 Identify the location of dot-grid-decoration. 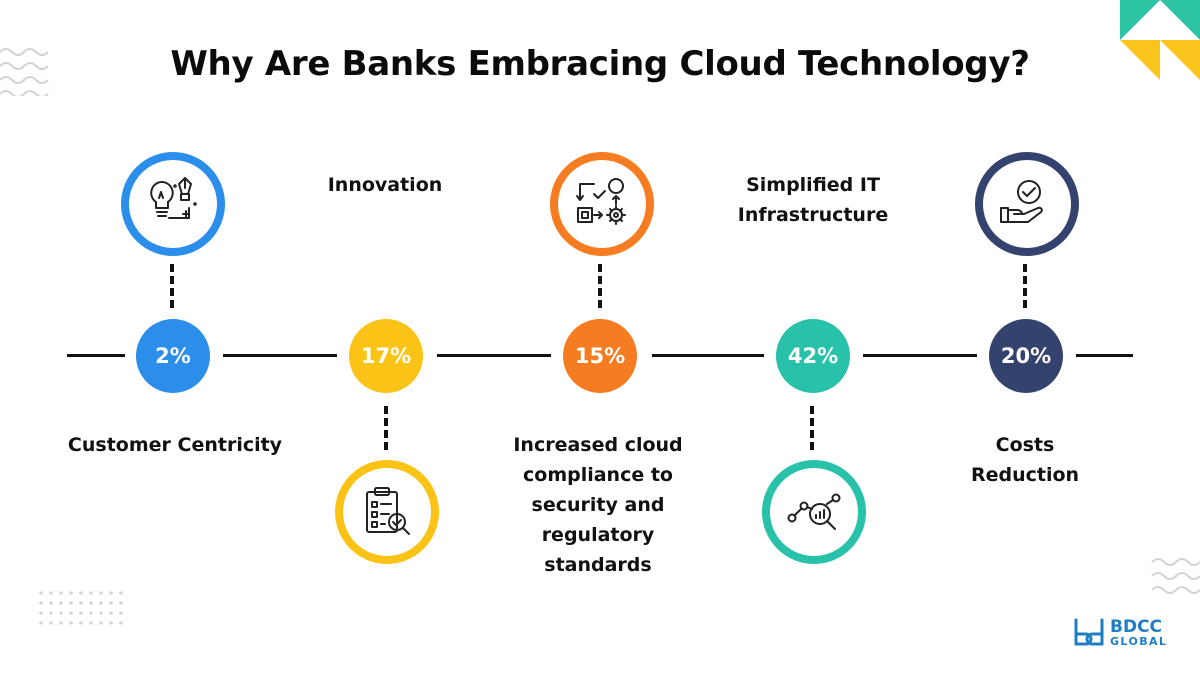
(81, 608).